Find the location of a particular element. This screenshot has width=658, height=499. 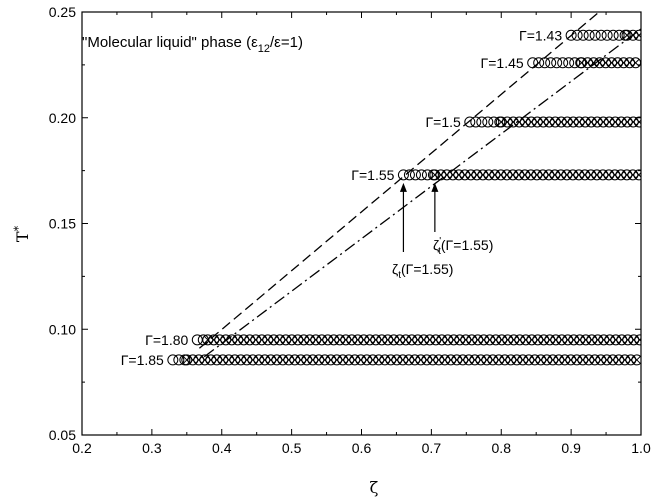

x-tick-label: 0.4 is located at coordinates (222, 448).